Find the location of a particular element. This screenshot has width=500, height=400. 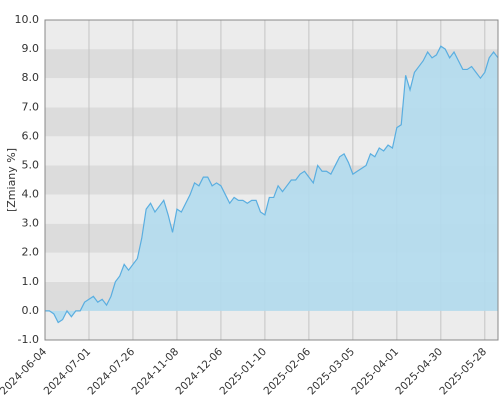

y-tick-label: 10.0 is located at coordinates (27, 19).